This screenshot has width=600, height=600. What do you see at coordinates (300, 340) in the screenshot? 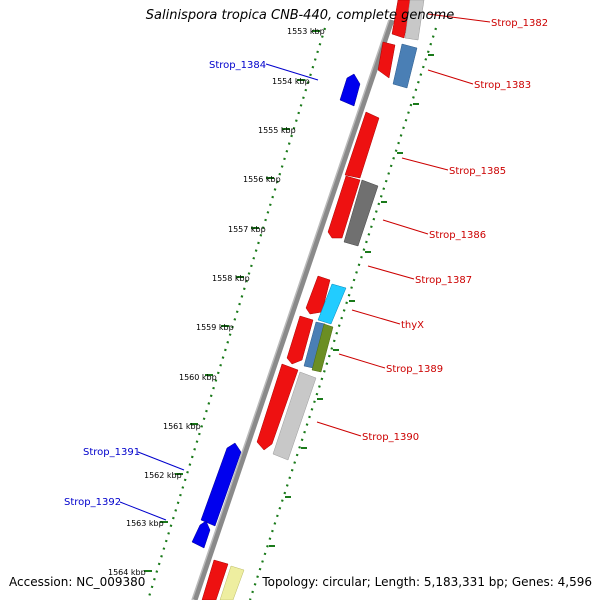
I see `gene-arrow-thyx` at bounding box center [300, 340].